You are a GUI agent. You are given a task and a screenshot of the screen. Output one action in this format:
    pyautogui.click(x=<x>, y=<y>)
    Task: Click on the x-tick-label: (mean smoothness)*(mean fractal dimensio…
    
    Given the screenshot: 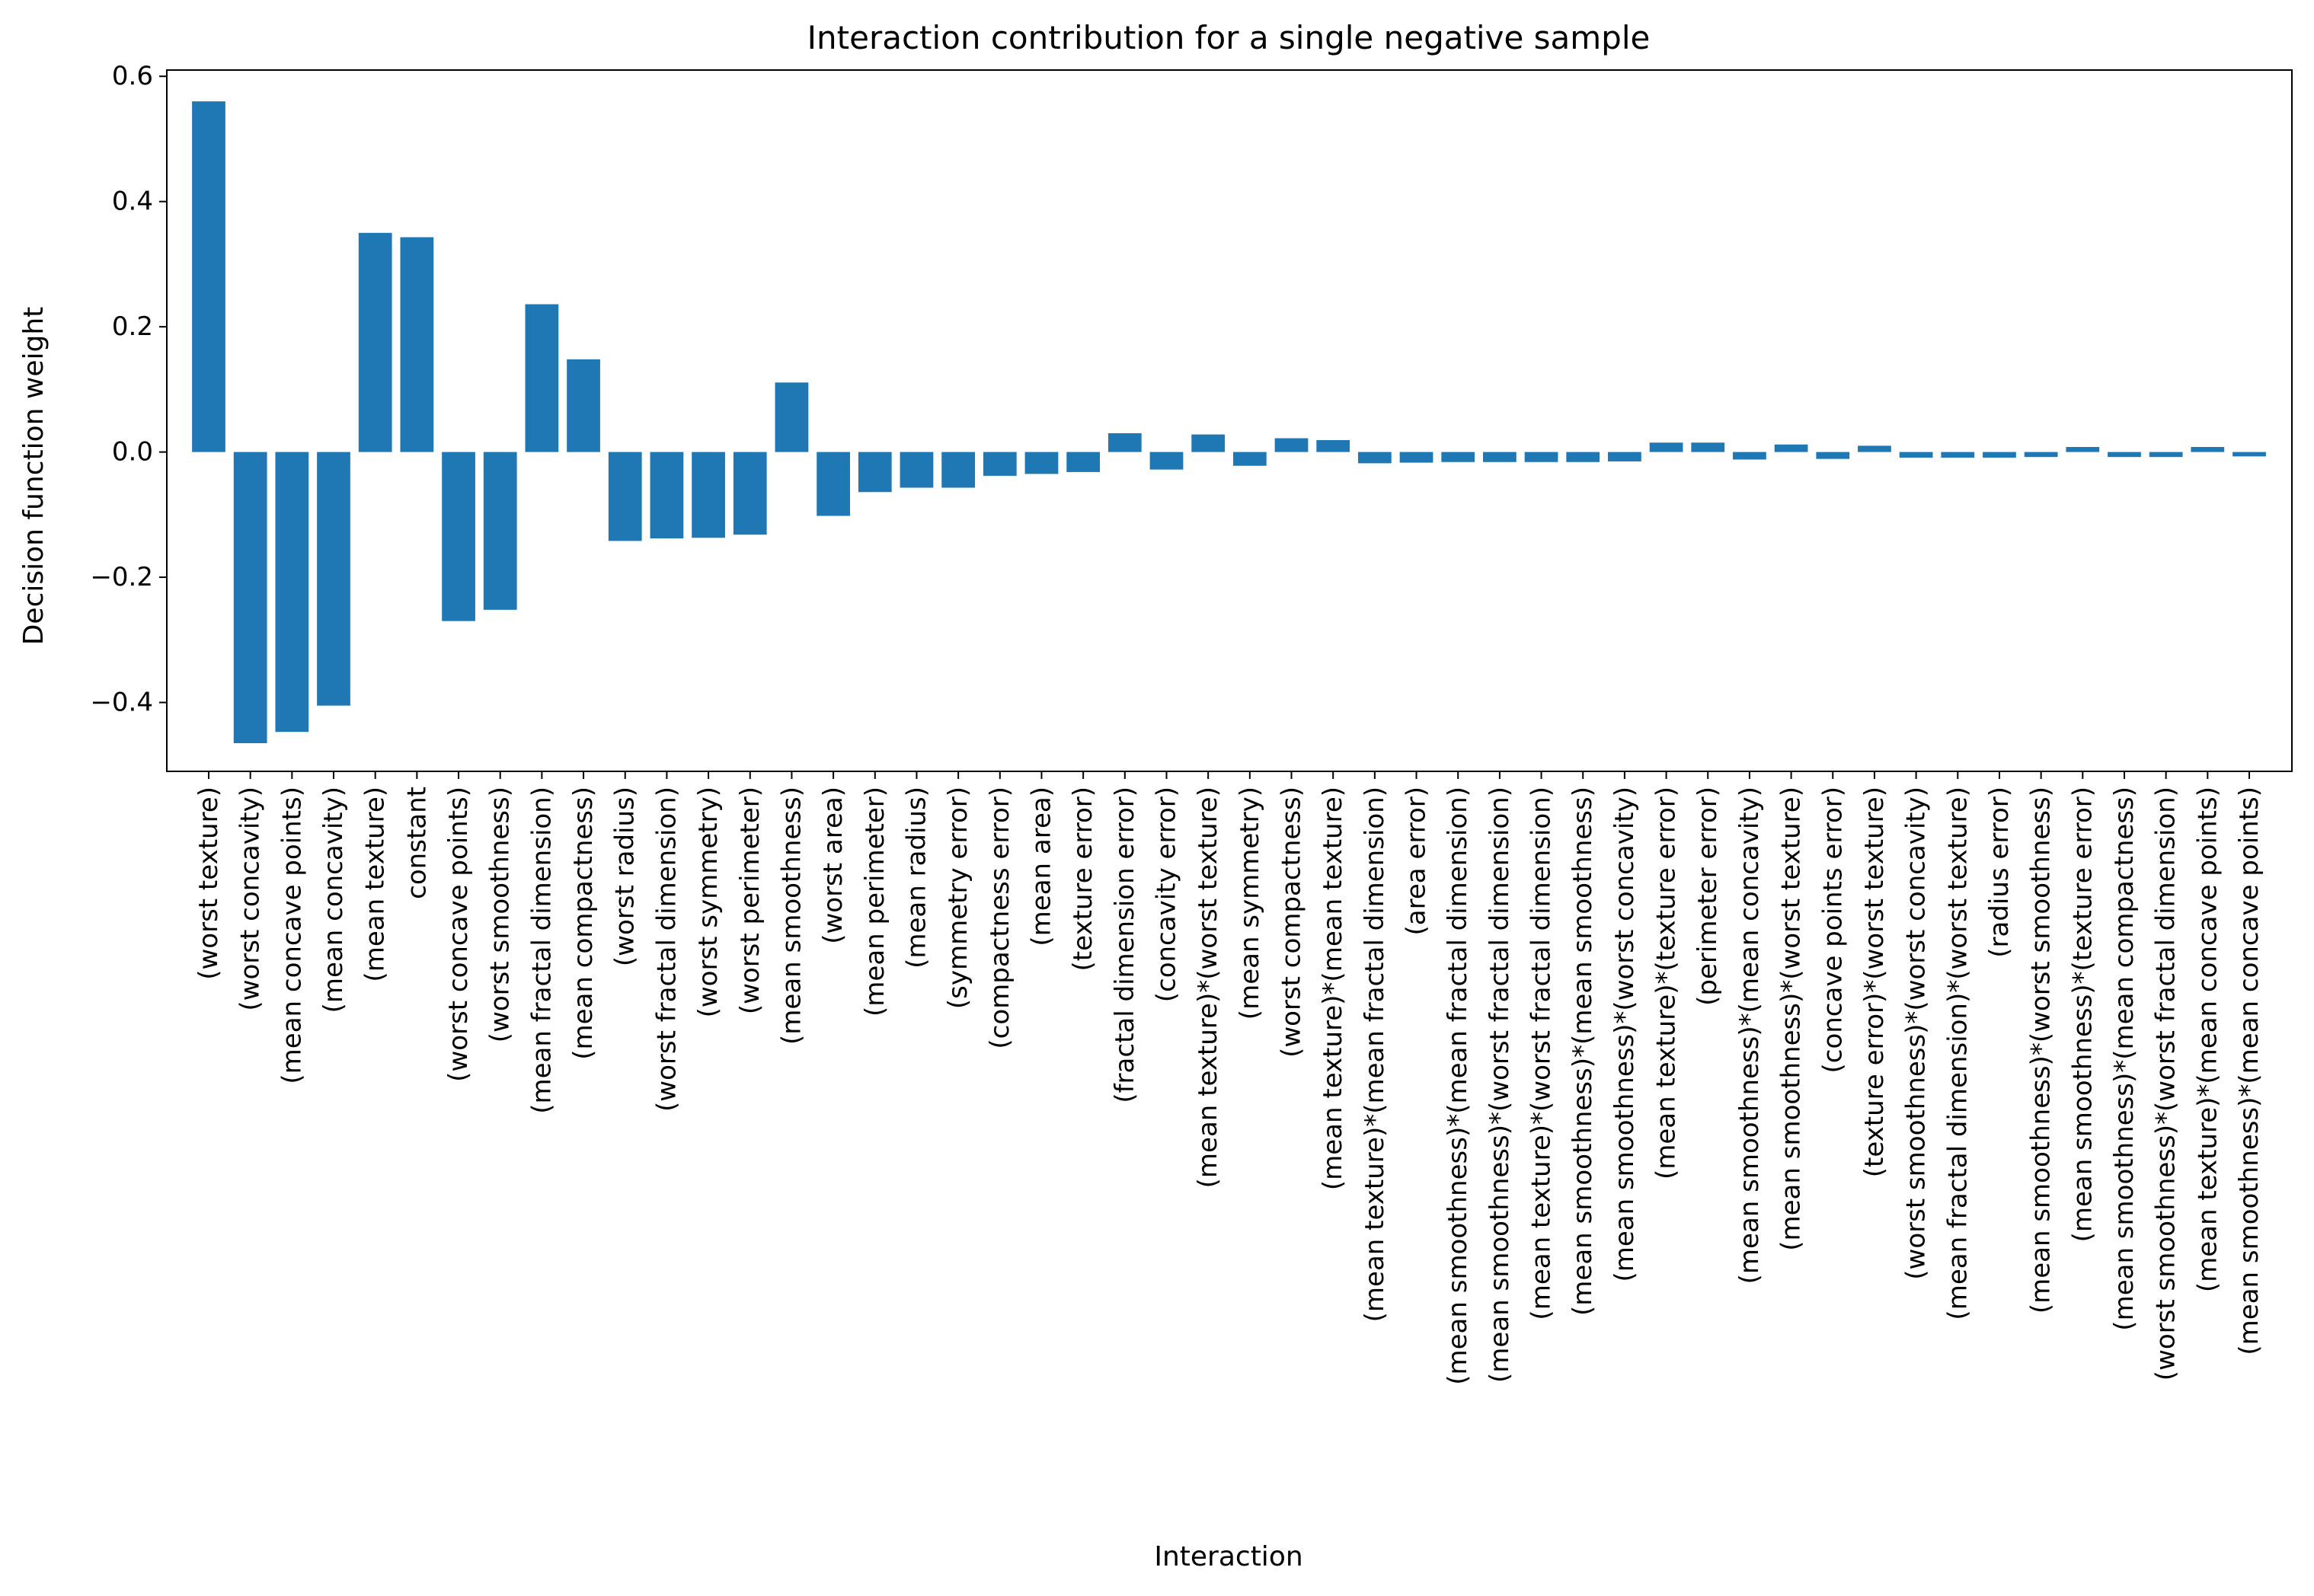 What is the action you would take?
    pyautogui.click(x=1458, y=1086)
    